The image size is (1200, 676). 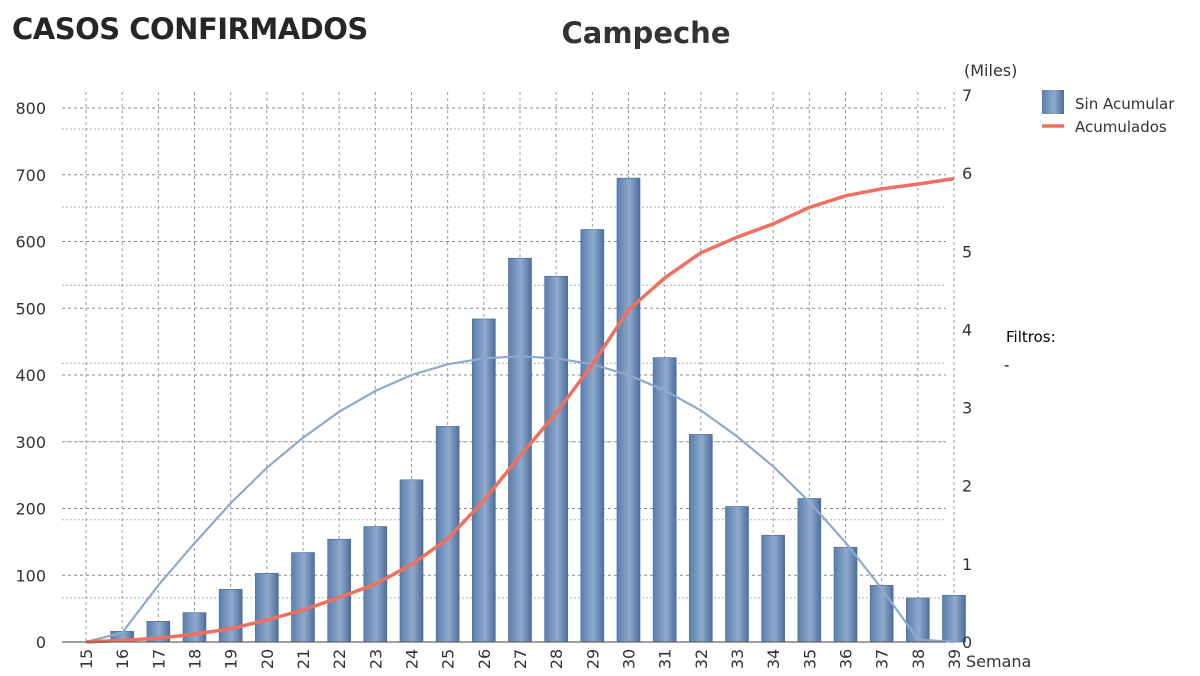 I want to click on y-tick-label: 300, so click(x=30, y=442).